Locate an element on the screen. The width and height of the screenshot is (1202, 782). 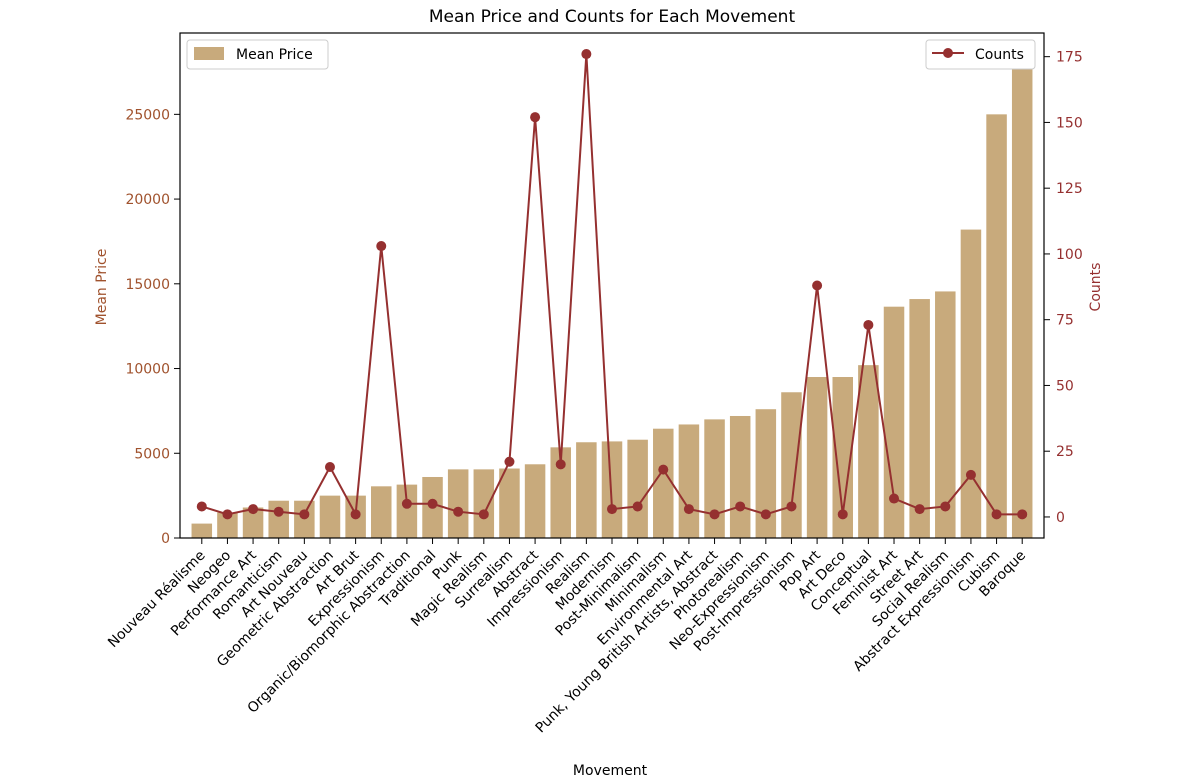
right-y-tick-label: 0 is located at coordinates (1060, 518).